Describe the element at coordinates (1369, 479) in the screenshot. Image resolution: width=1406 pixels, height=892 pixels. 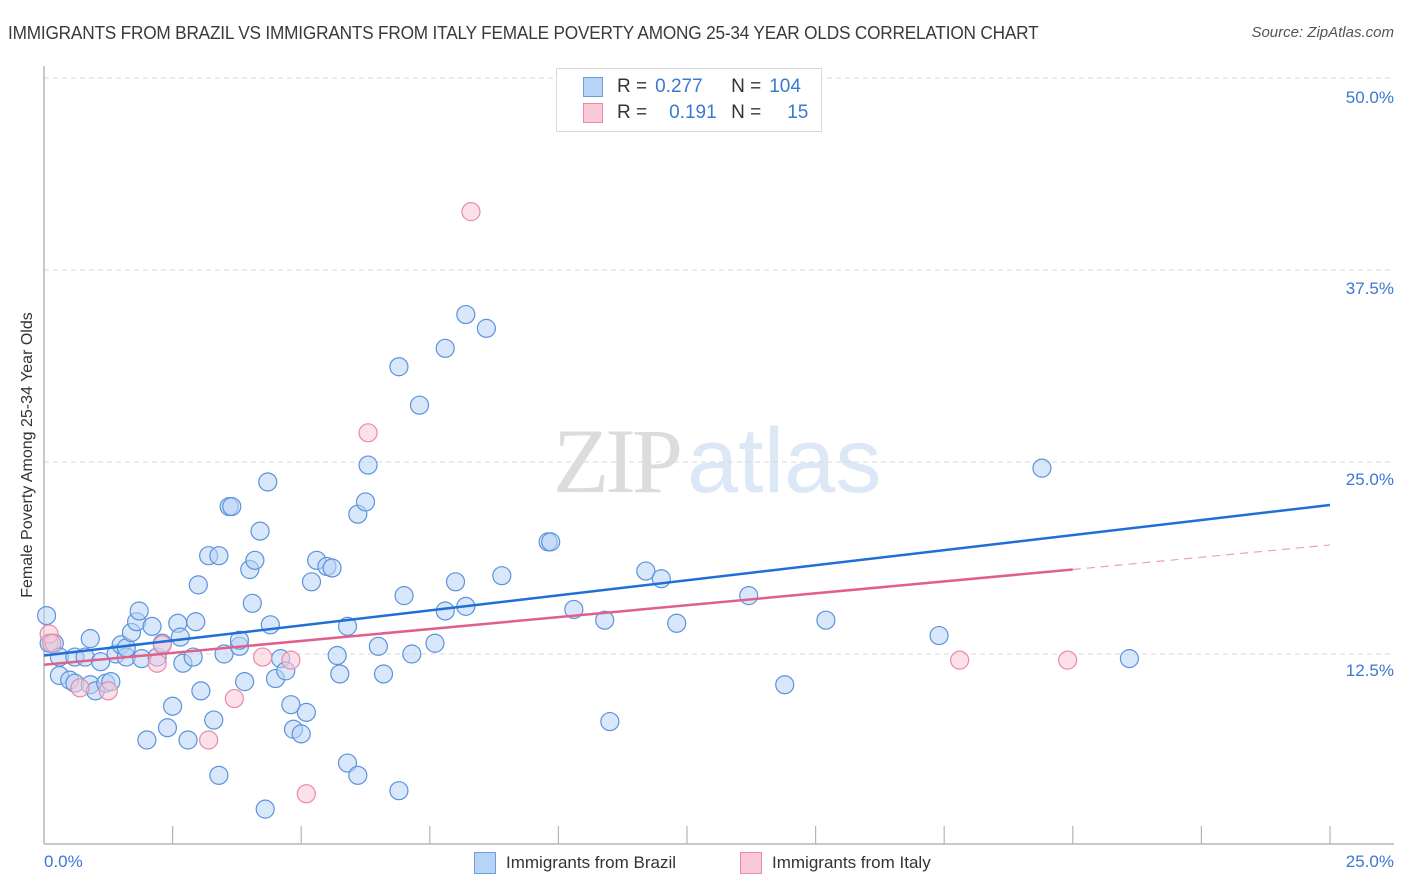
I see `y-tick-25: 25.0%` at that location.